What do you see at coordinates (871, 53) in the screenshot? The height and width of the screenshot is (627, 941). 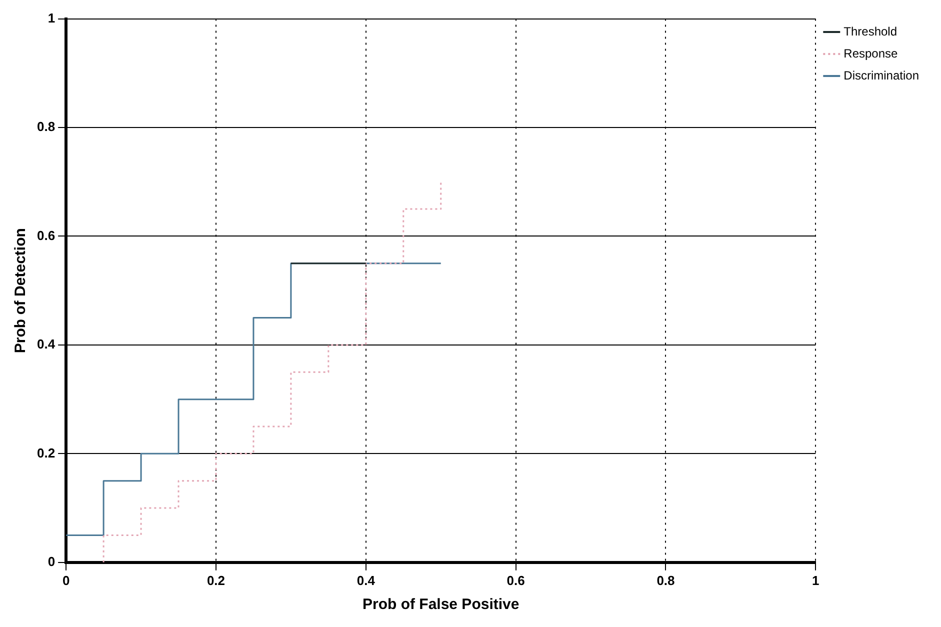 I see `legend-label: Response` at bounding box center [871, 53].